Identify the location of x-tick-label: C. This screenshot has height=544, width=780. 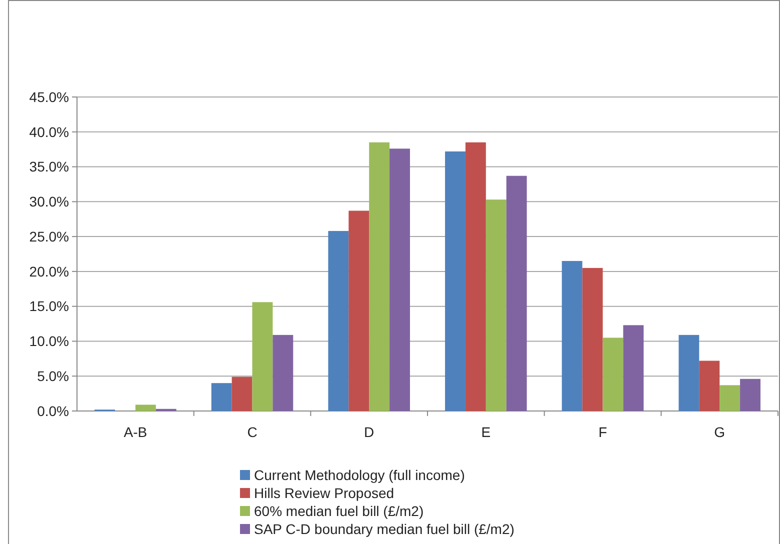
(252, 432).